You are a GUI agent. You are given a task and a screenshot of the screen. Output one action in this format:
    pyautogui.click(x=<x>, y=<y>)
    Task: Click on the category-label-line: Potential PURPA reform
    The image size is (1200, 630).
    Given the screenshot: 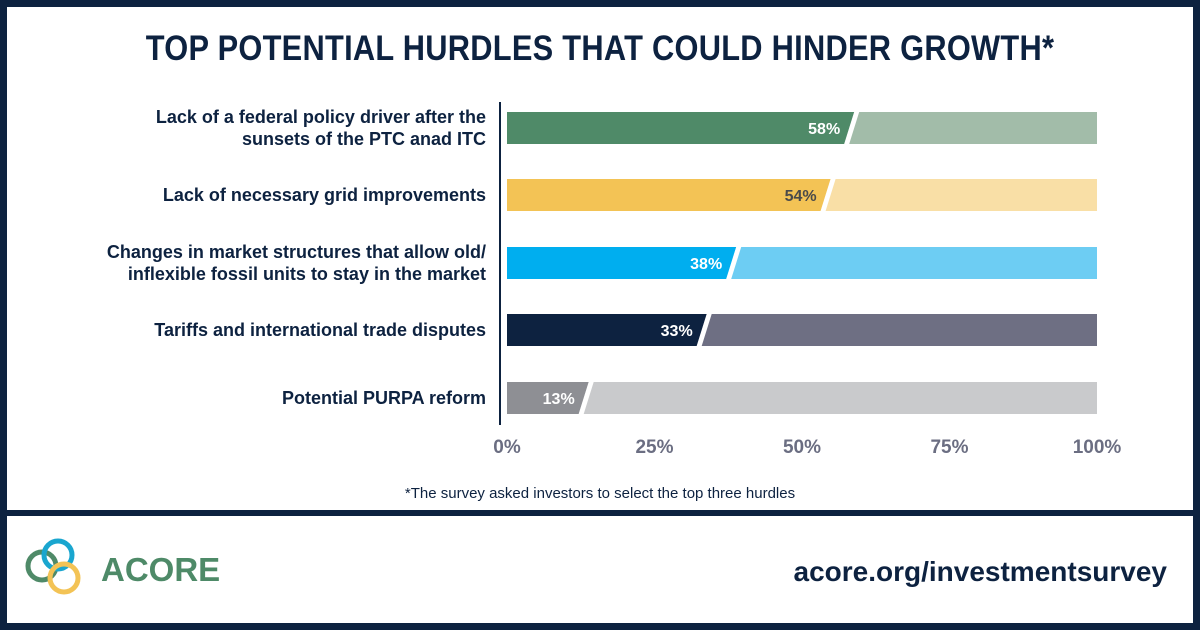 What is the action you would take?
    pyautogui.click(x=383, y=398)
    